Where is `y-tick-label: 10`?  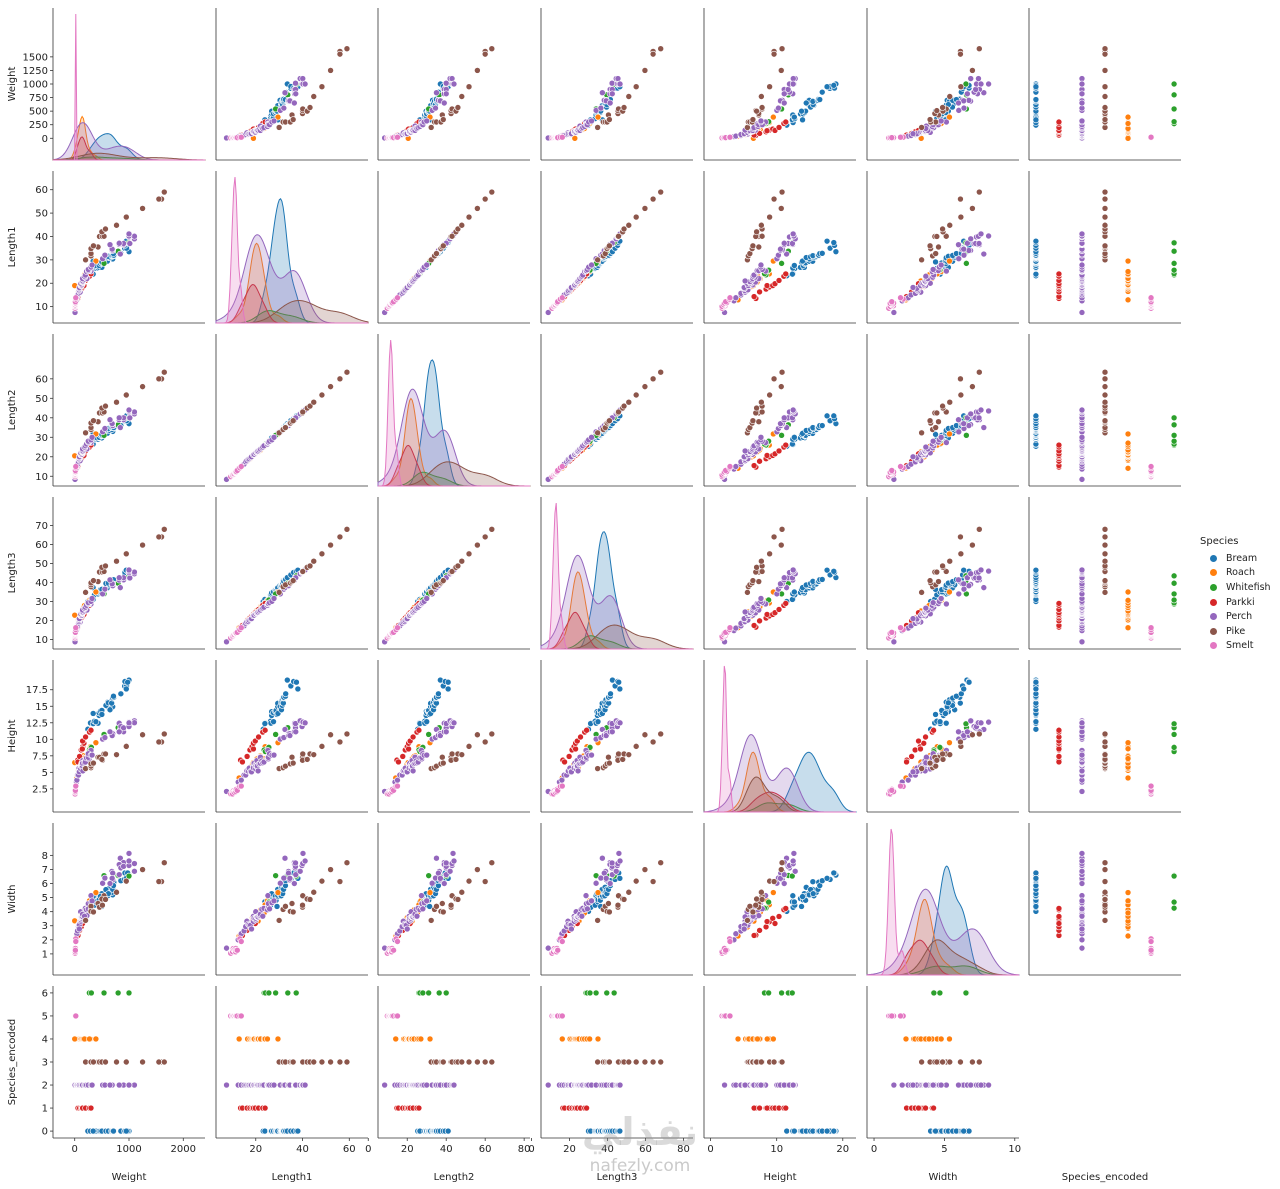
y-tick-label: 10 is located at coordinates (41, 640).